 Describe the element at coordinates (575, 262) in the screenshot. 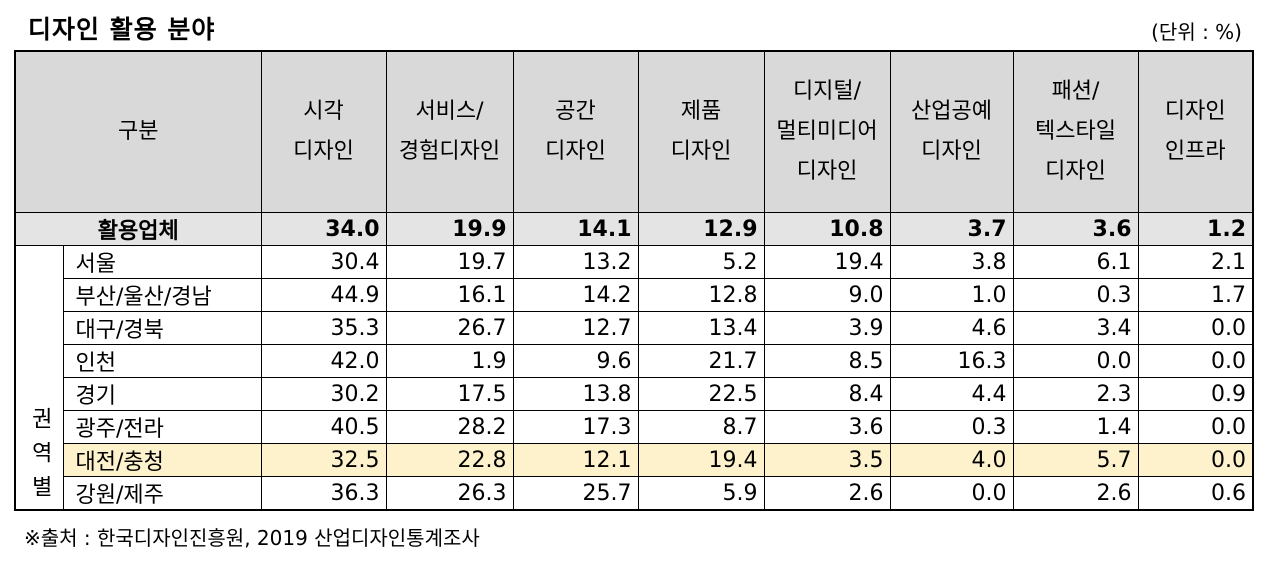

I see `cell: 13.2` at that location.